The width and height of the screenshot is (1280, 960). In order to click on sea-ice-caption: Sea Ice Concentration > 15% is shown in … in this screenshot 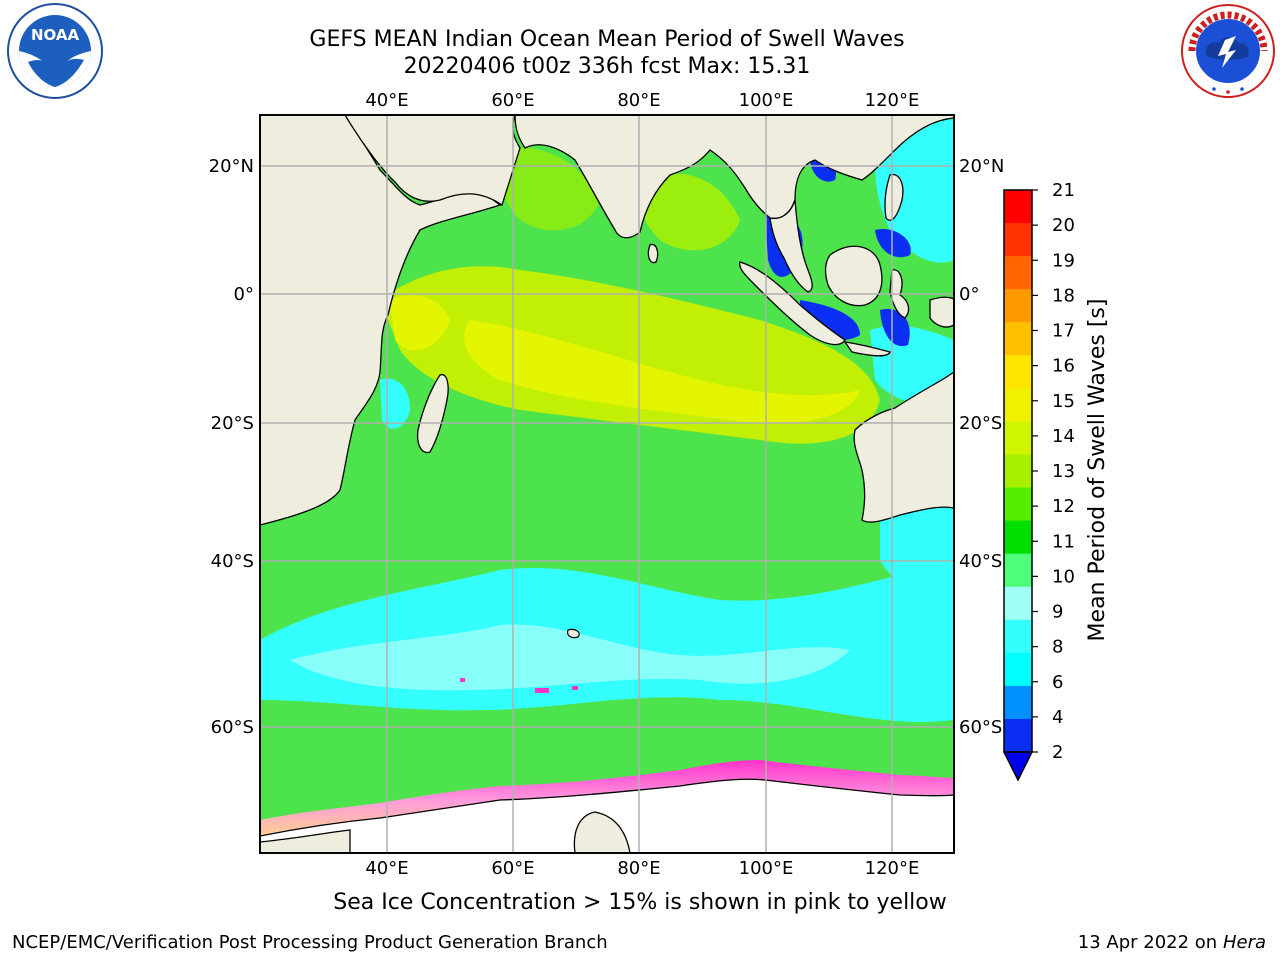, I will do `click(640, 902)`.